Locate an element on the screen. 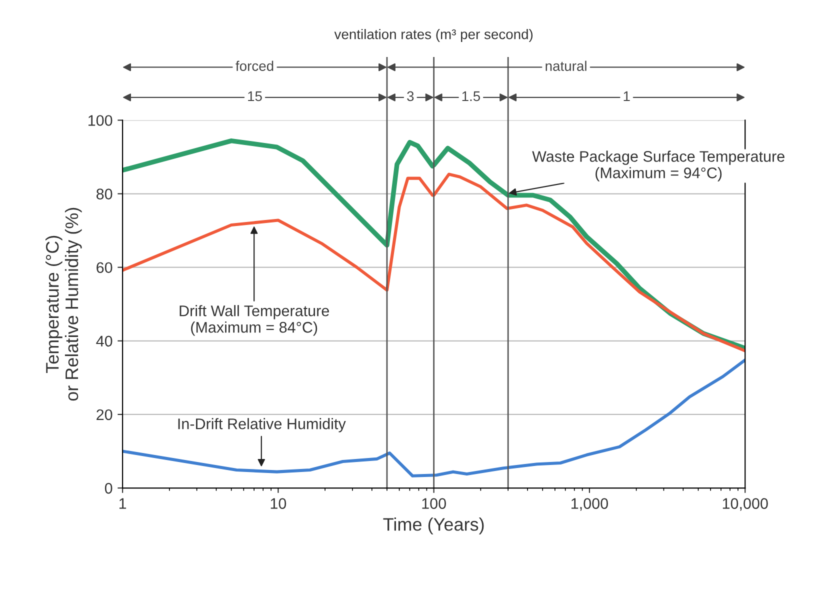 This screenshot has height=601, width=817. text: 1.5 is located at coordinates (471, 96).